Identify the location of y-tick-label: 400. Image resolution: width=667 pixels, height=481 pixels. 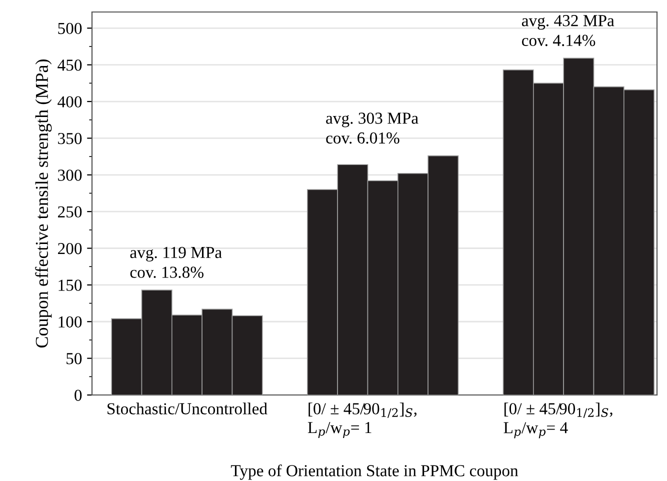
(70, 102).